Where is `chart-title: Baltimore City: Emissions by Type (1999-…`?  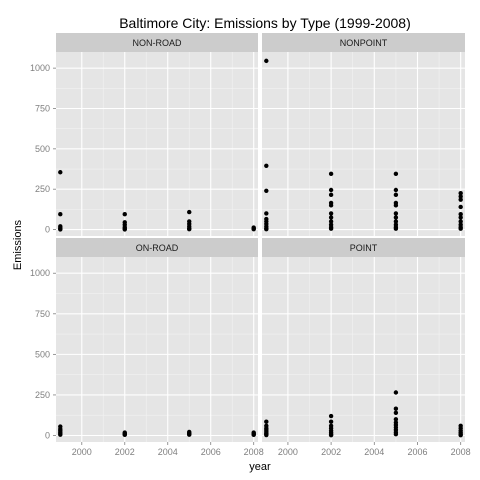 chart-title: Baltimore City: Emissions by Type (1999-… is located at coordinates (265, 23).